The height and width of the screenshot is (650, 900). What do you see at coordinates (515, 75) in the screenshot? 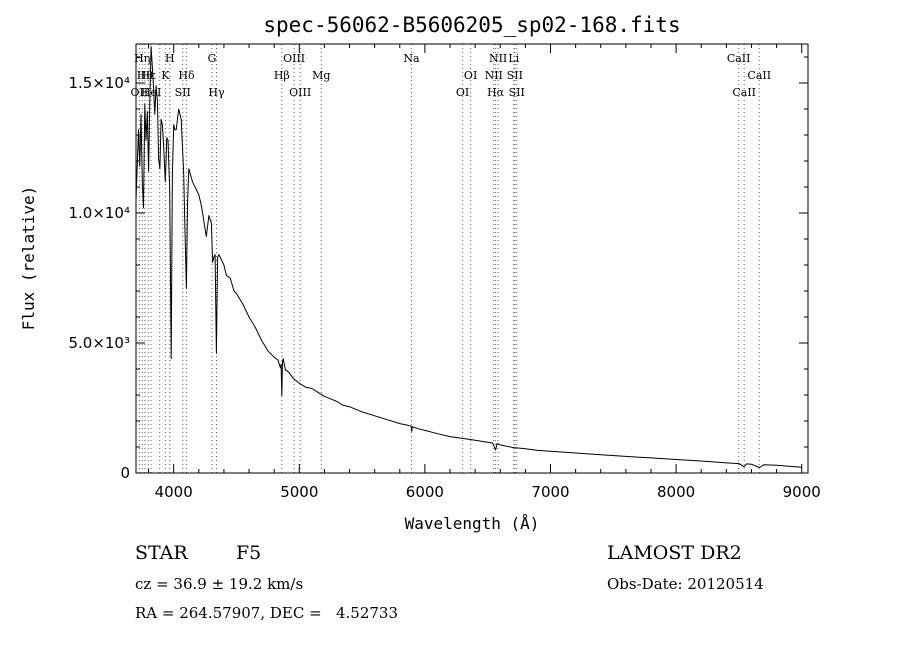
I see `line-label-23: SII` at bounding box center [515, 75].